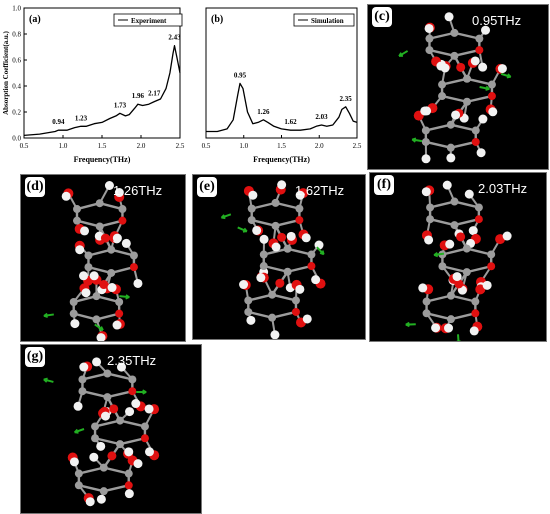  I want to click on panel-label: (a), so click(35, 19).